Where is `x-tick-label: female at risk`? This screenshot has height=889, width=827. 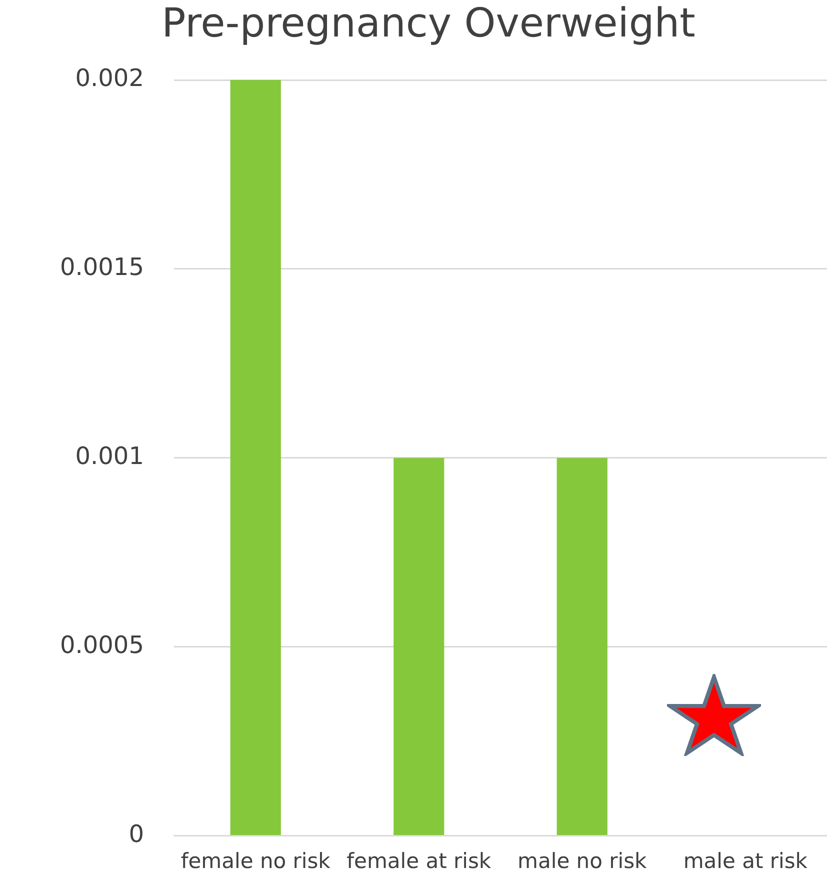 x-tick-label: female at risk is located at coordinates (419, 860).